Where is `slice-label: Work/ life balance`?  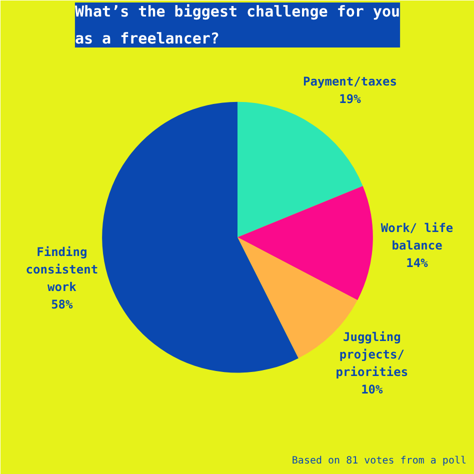
slice-label: Work/ life balance is located at coordinates (417, 237).